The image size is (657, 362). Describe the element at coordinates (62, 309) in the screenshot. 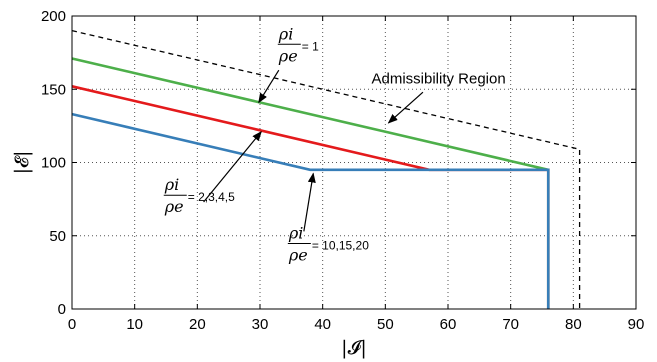

I see `y-tick-label: 0` at that location.